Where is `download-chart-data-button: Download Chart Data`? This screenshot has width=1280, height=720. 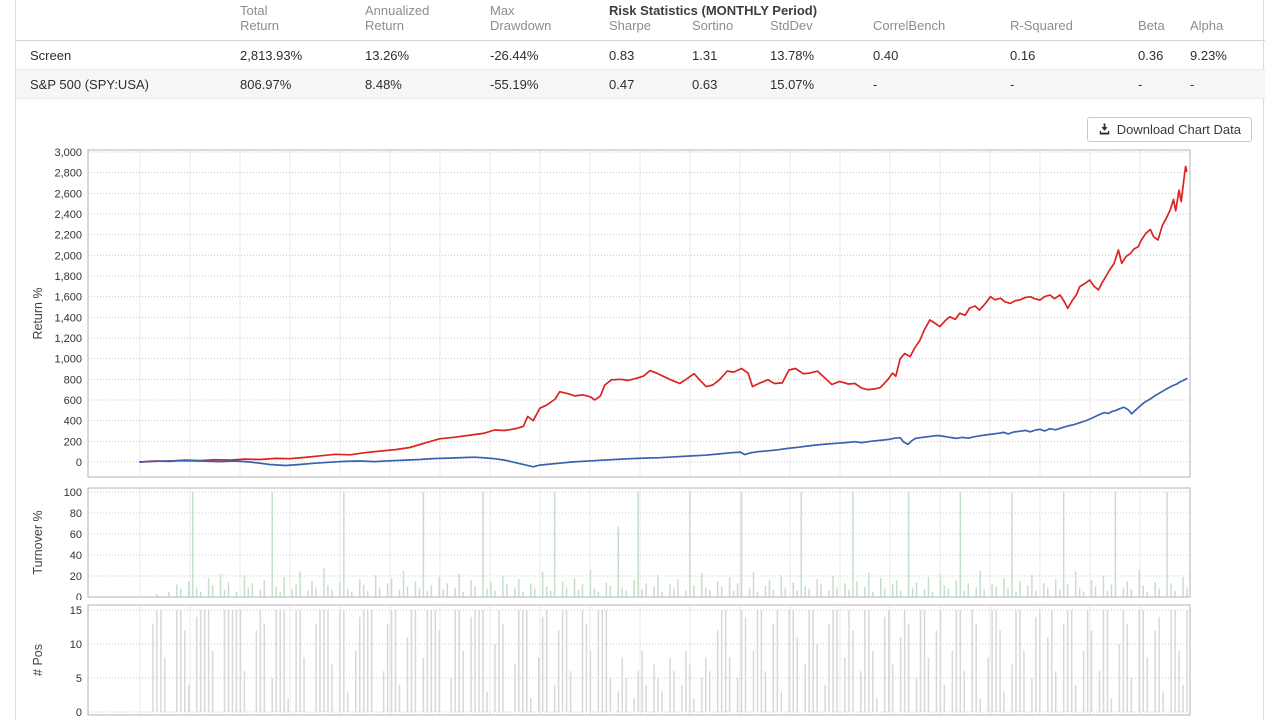
download-chart-data-button: Download Chart Data is located at coordinates (1169, 129).